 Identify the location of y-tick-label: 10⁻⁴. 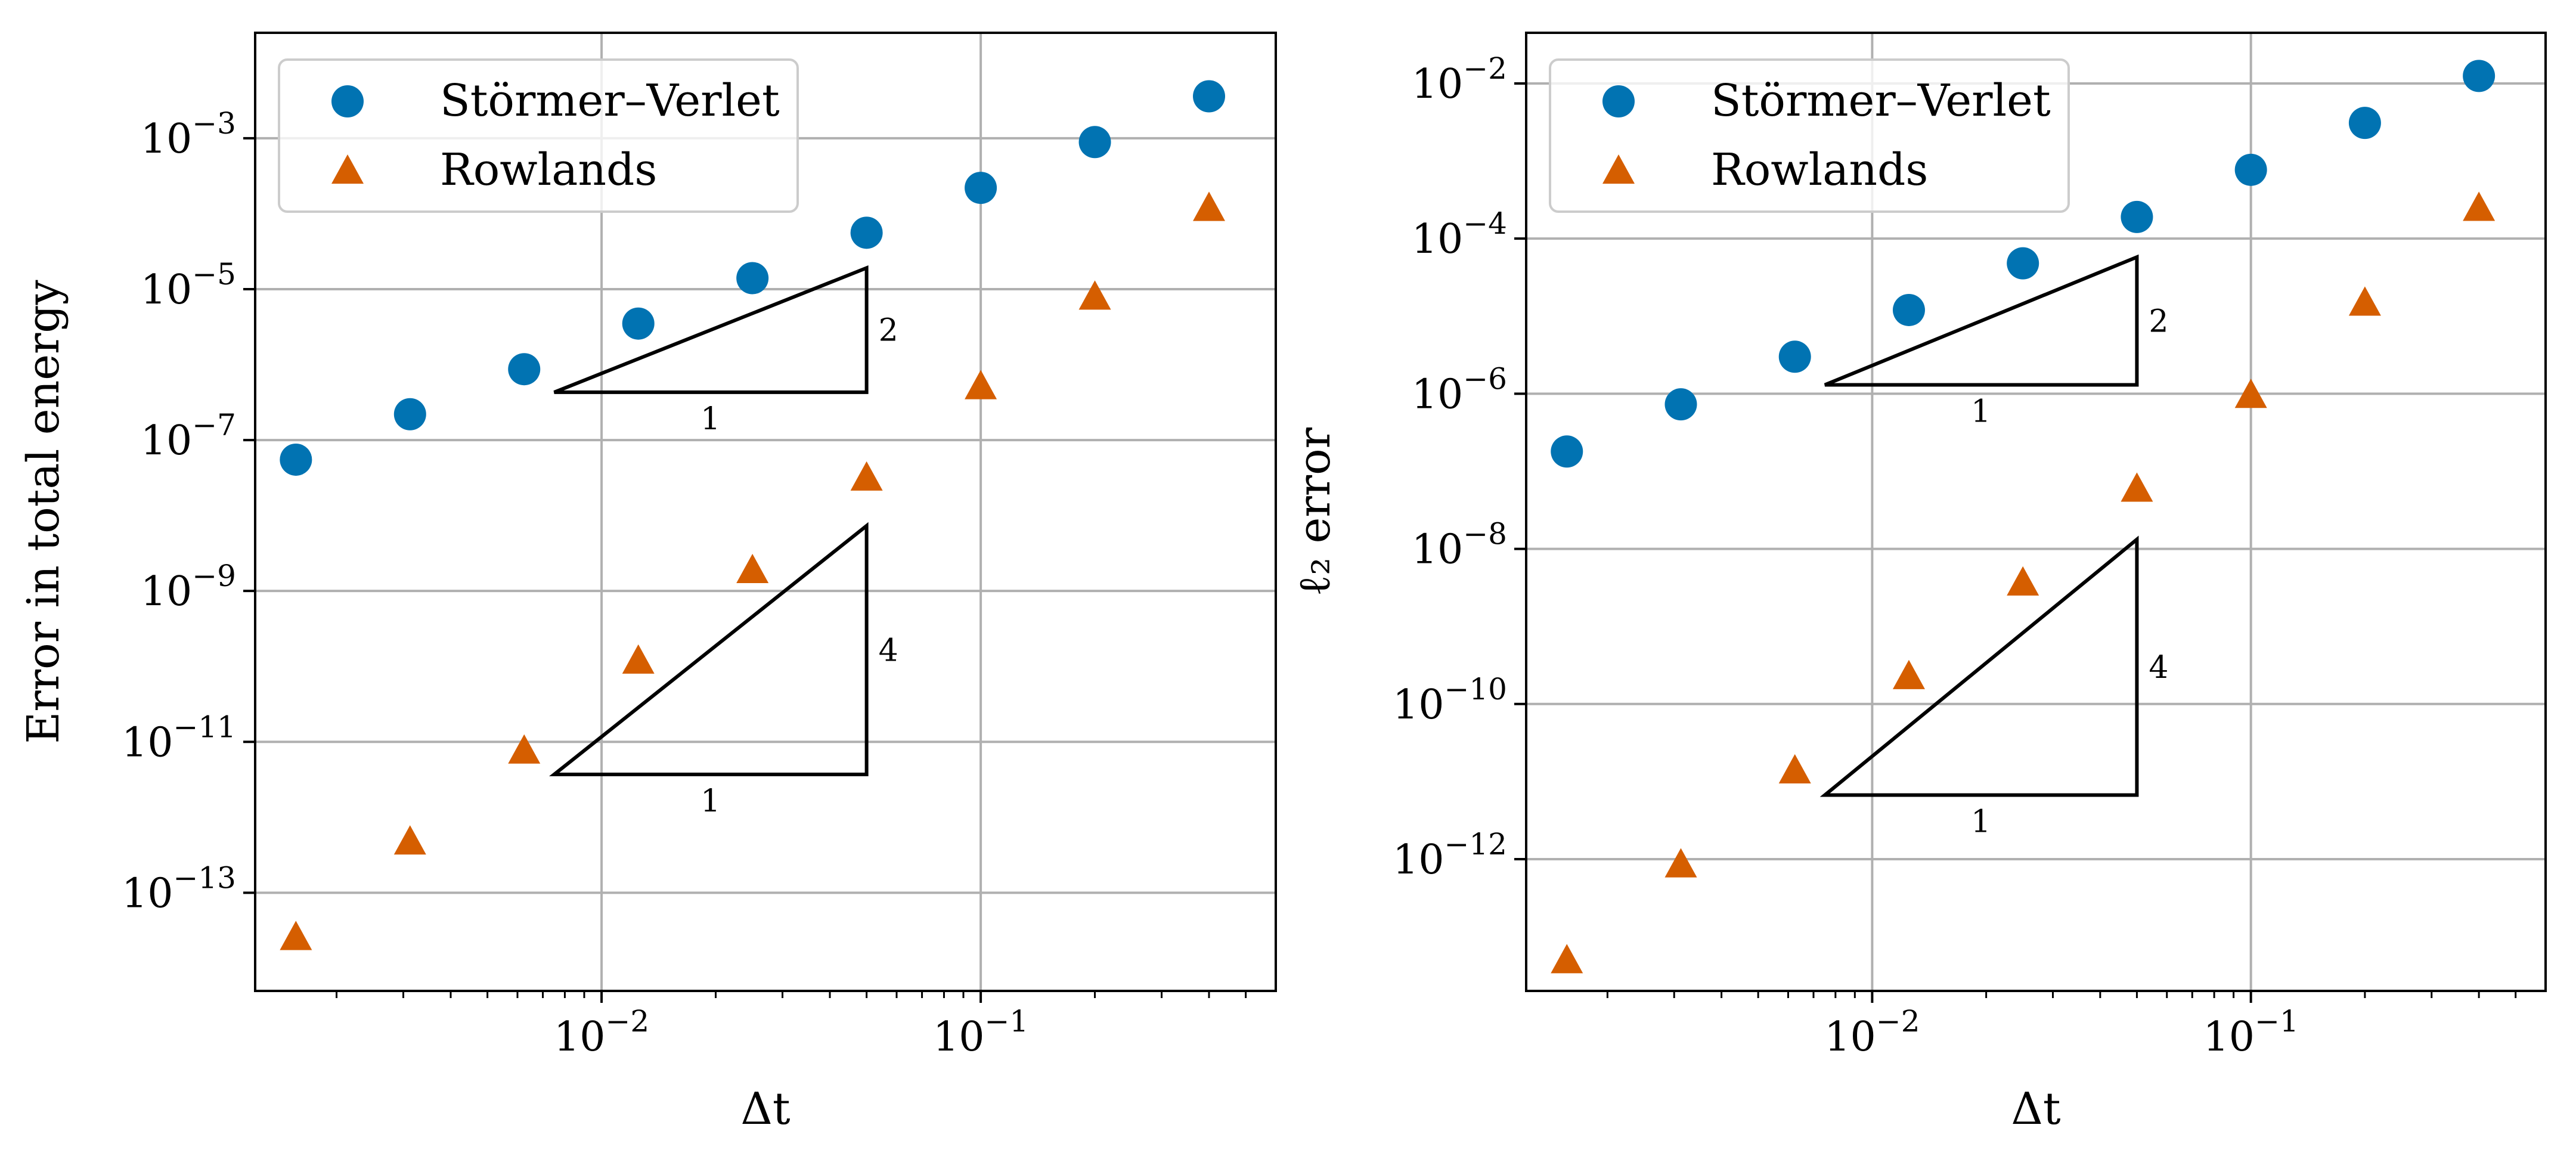
(1459, 235).